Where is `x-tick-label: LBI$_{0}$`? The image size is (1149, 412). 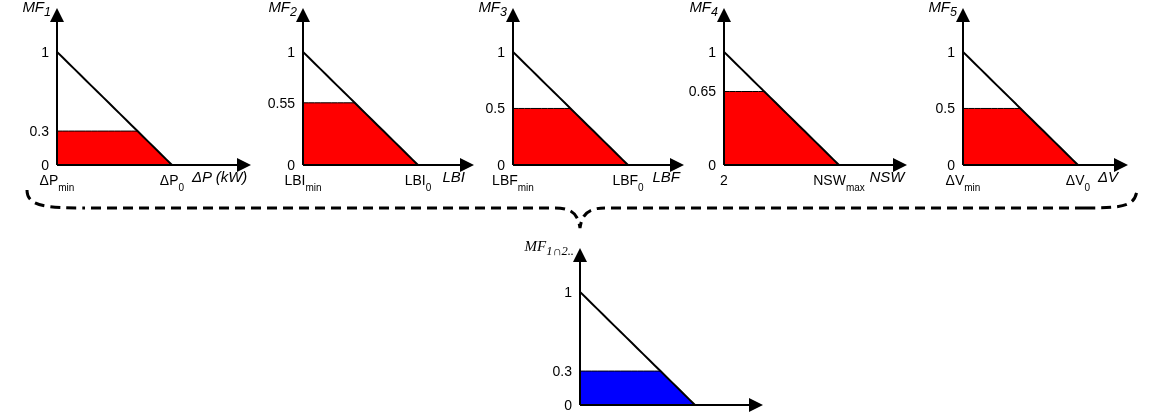 x-tick-label: LBI$_{0}$ is located at coordinates (418, 182).